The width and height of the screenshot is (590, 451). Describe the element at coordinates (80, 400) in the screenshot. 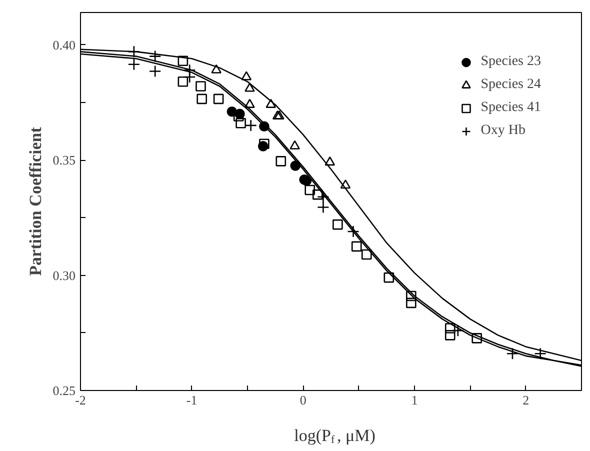

I see `x-tick-label: -2` at that location.